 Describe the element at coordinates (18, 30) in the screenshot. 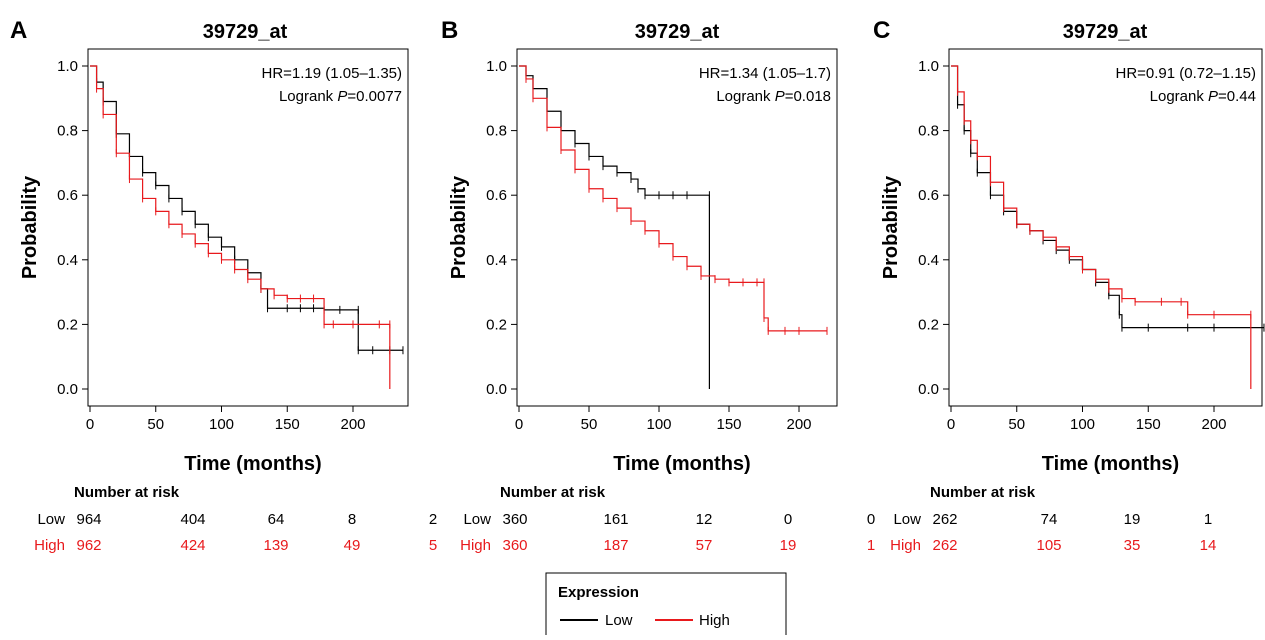

I see `panel-letter: A` at that location.